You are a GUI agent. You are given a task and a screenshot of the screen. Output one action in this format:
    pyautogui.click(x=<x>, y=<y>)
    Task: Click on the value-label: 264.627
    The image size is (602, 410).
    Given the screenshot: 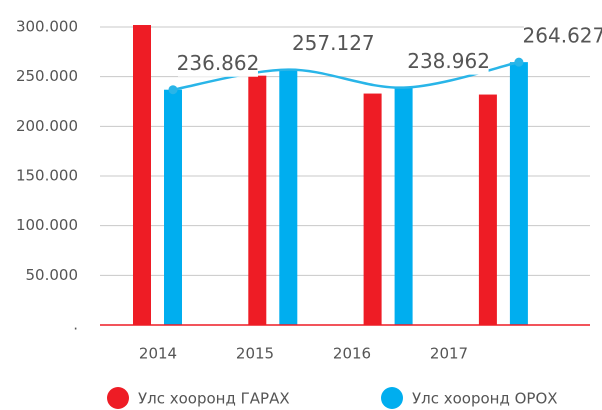 What is the action you would take?
    pyautogui.click(x=562, y=36)
    